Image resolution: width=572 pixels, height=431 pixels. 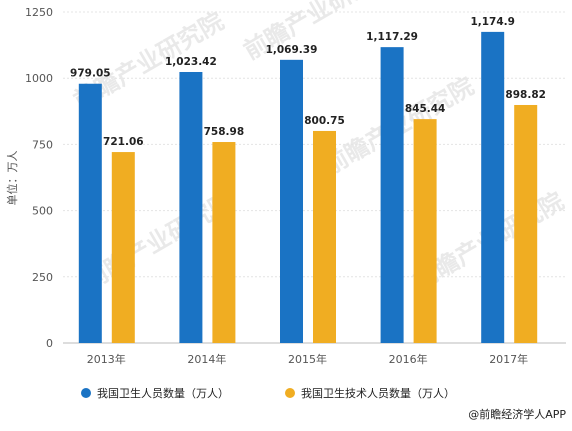 I want to click on x-tick-label: 2017年, so click(x=508, y=359).